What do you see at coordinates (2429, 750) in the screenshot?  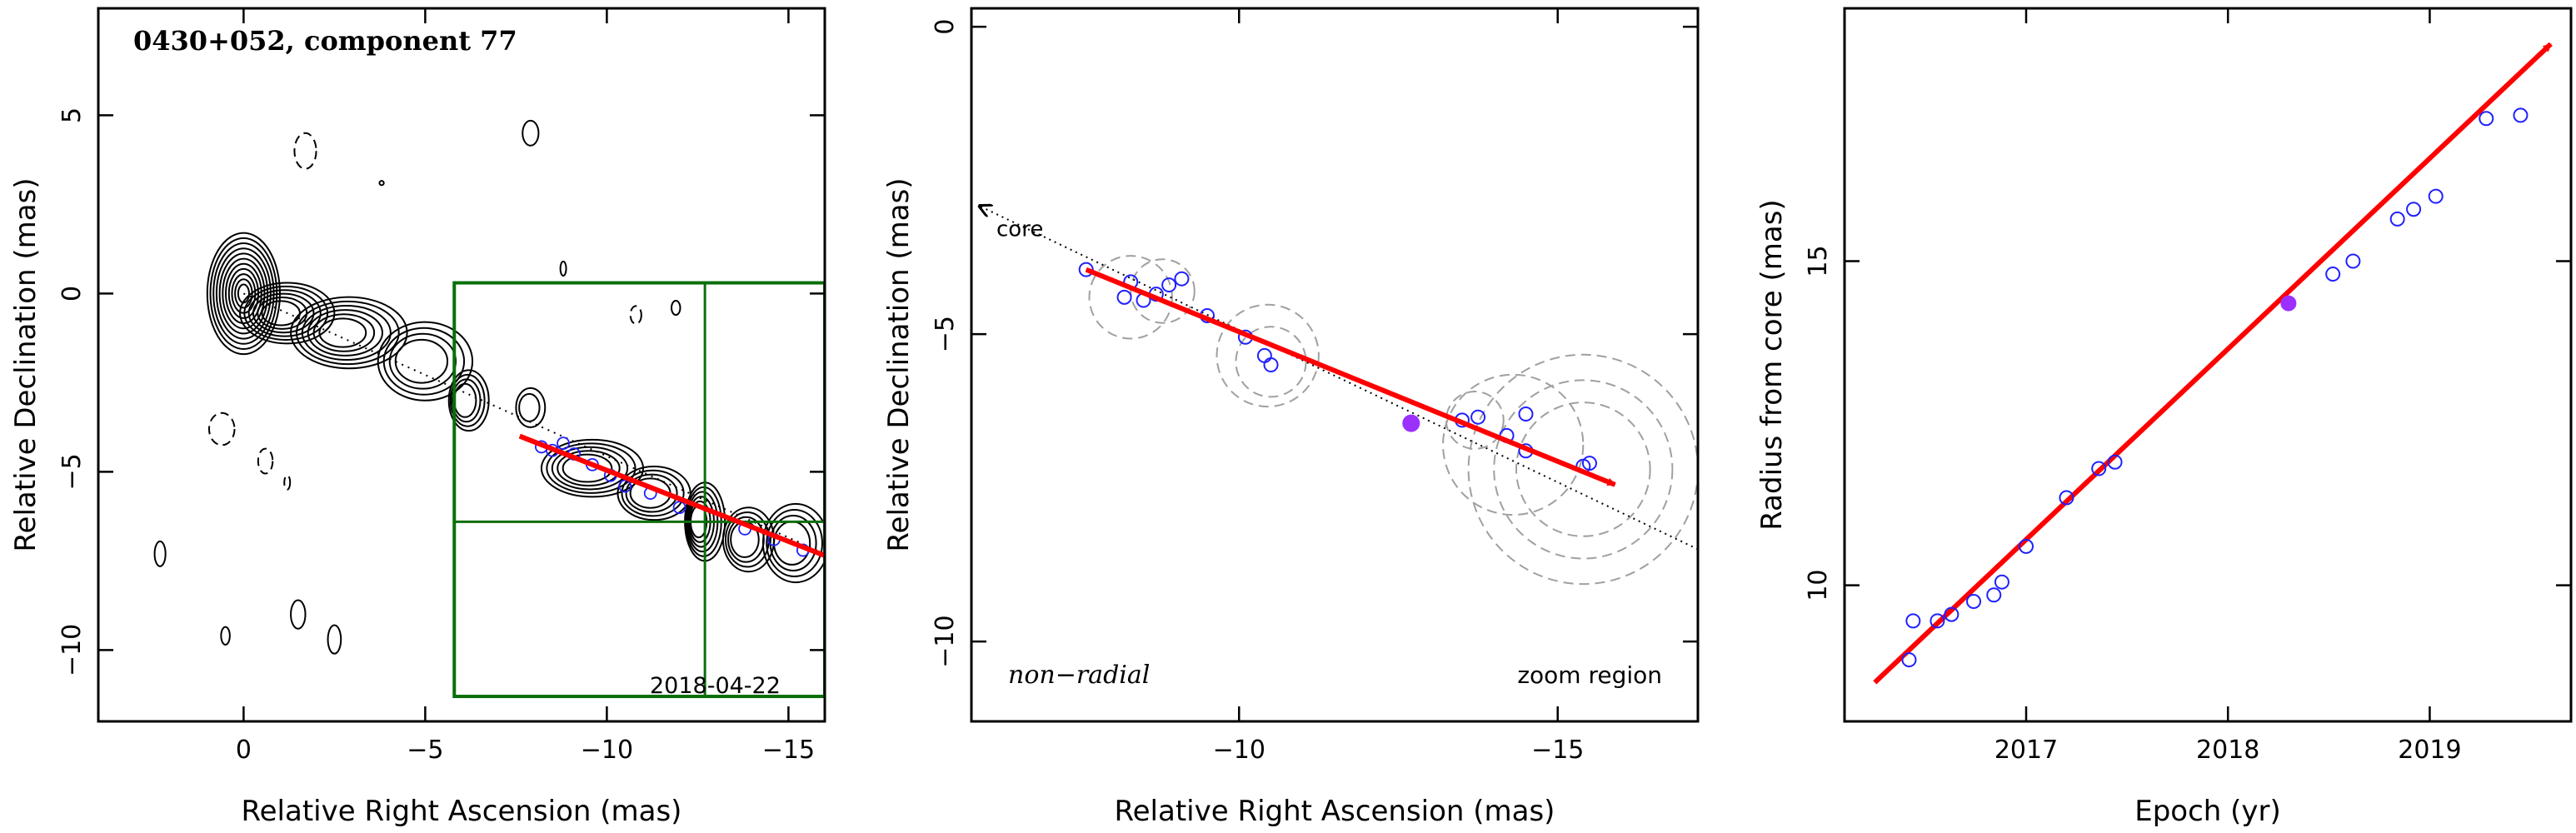 I see `x-tick-label: 2019` at bounding box center [2429, 750].